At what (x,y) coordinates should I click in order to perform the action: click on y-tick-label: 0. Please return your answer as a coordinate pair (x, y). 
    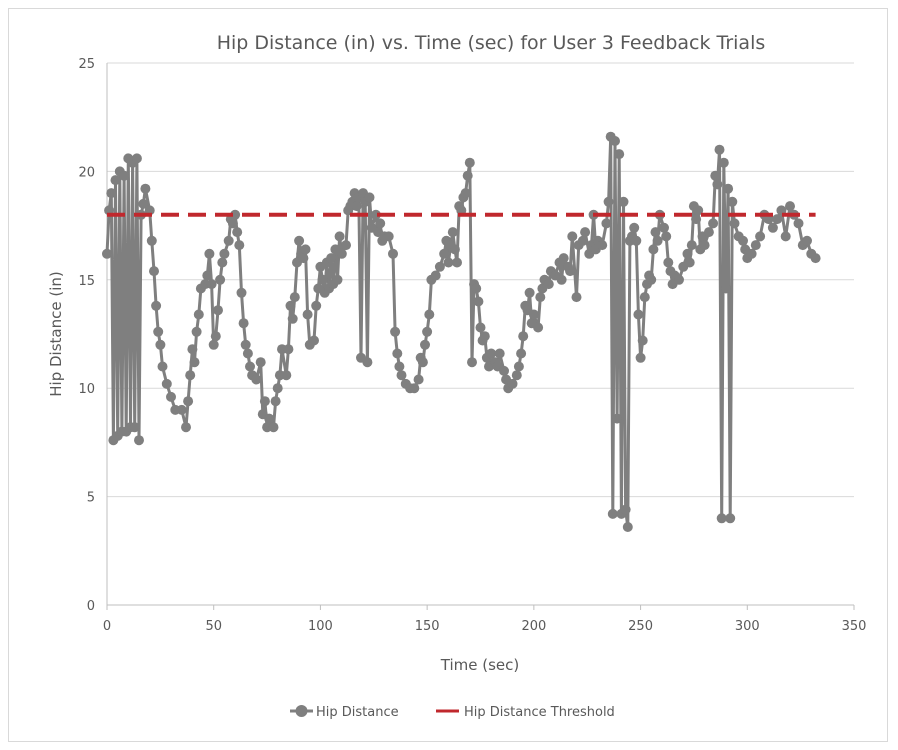
    Looking at the image, I should click on (91, 606).